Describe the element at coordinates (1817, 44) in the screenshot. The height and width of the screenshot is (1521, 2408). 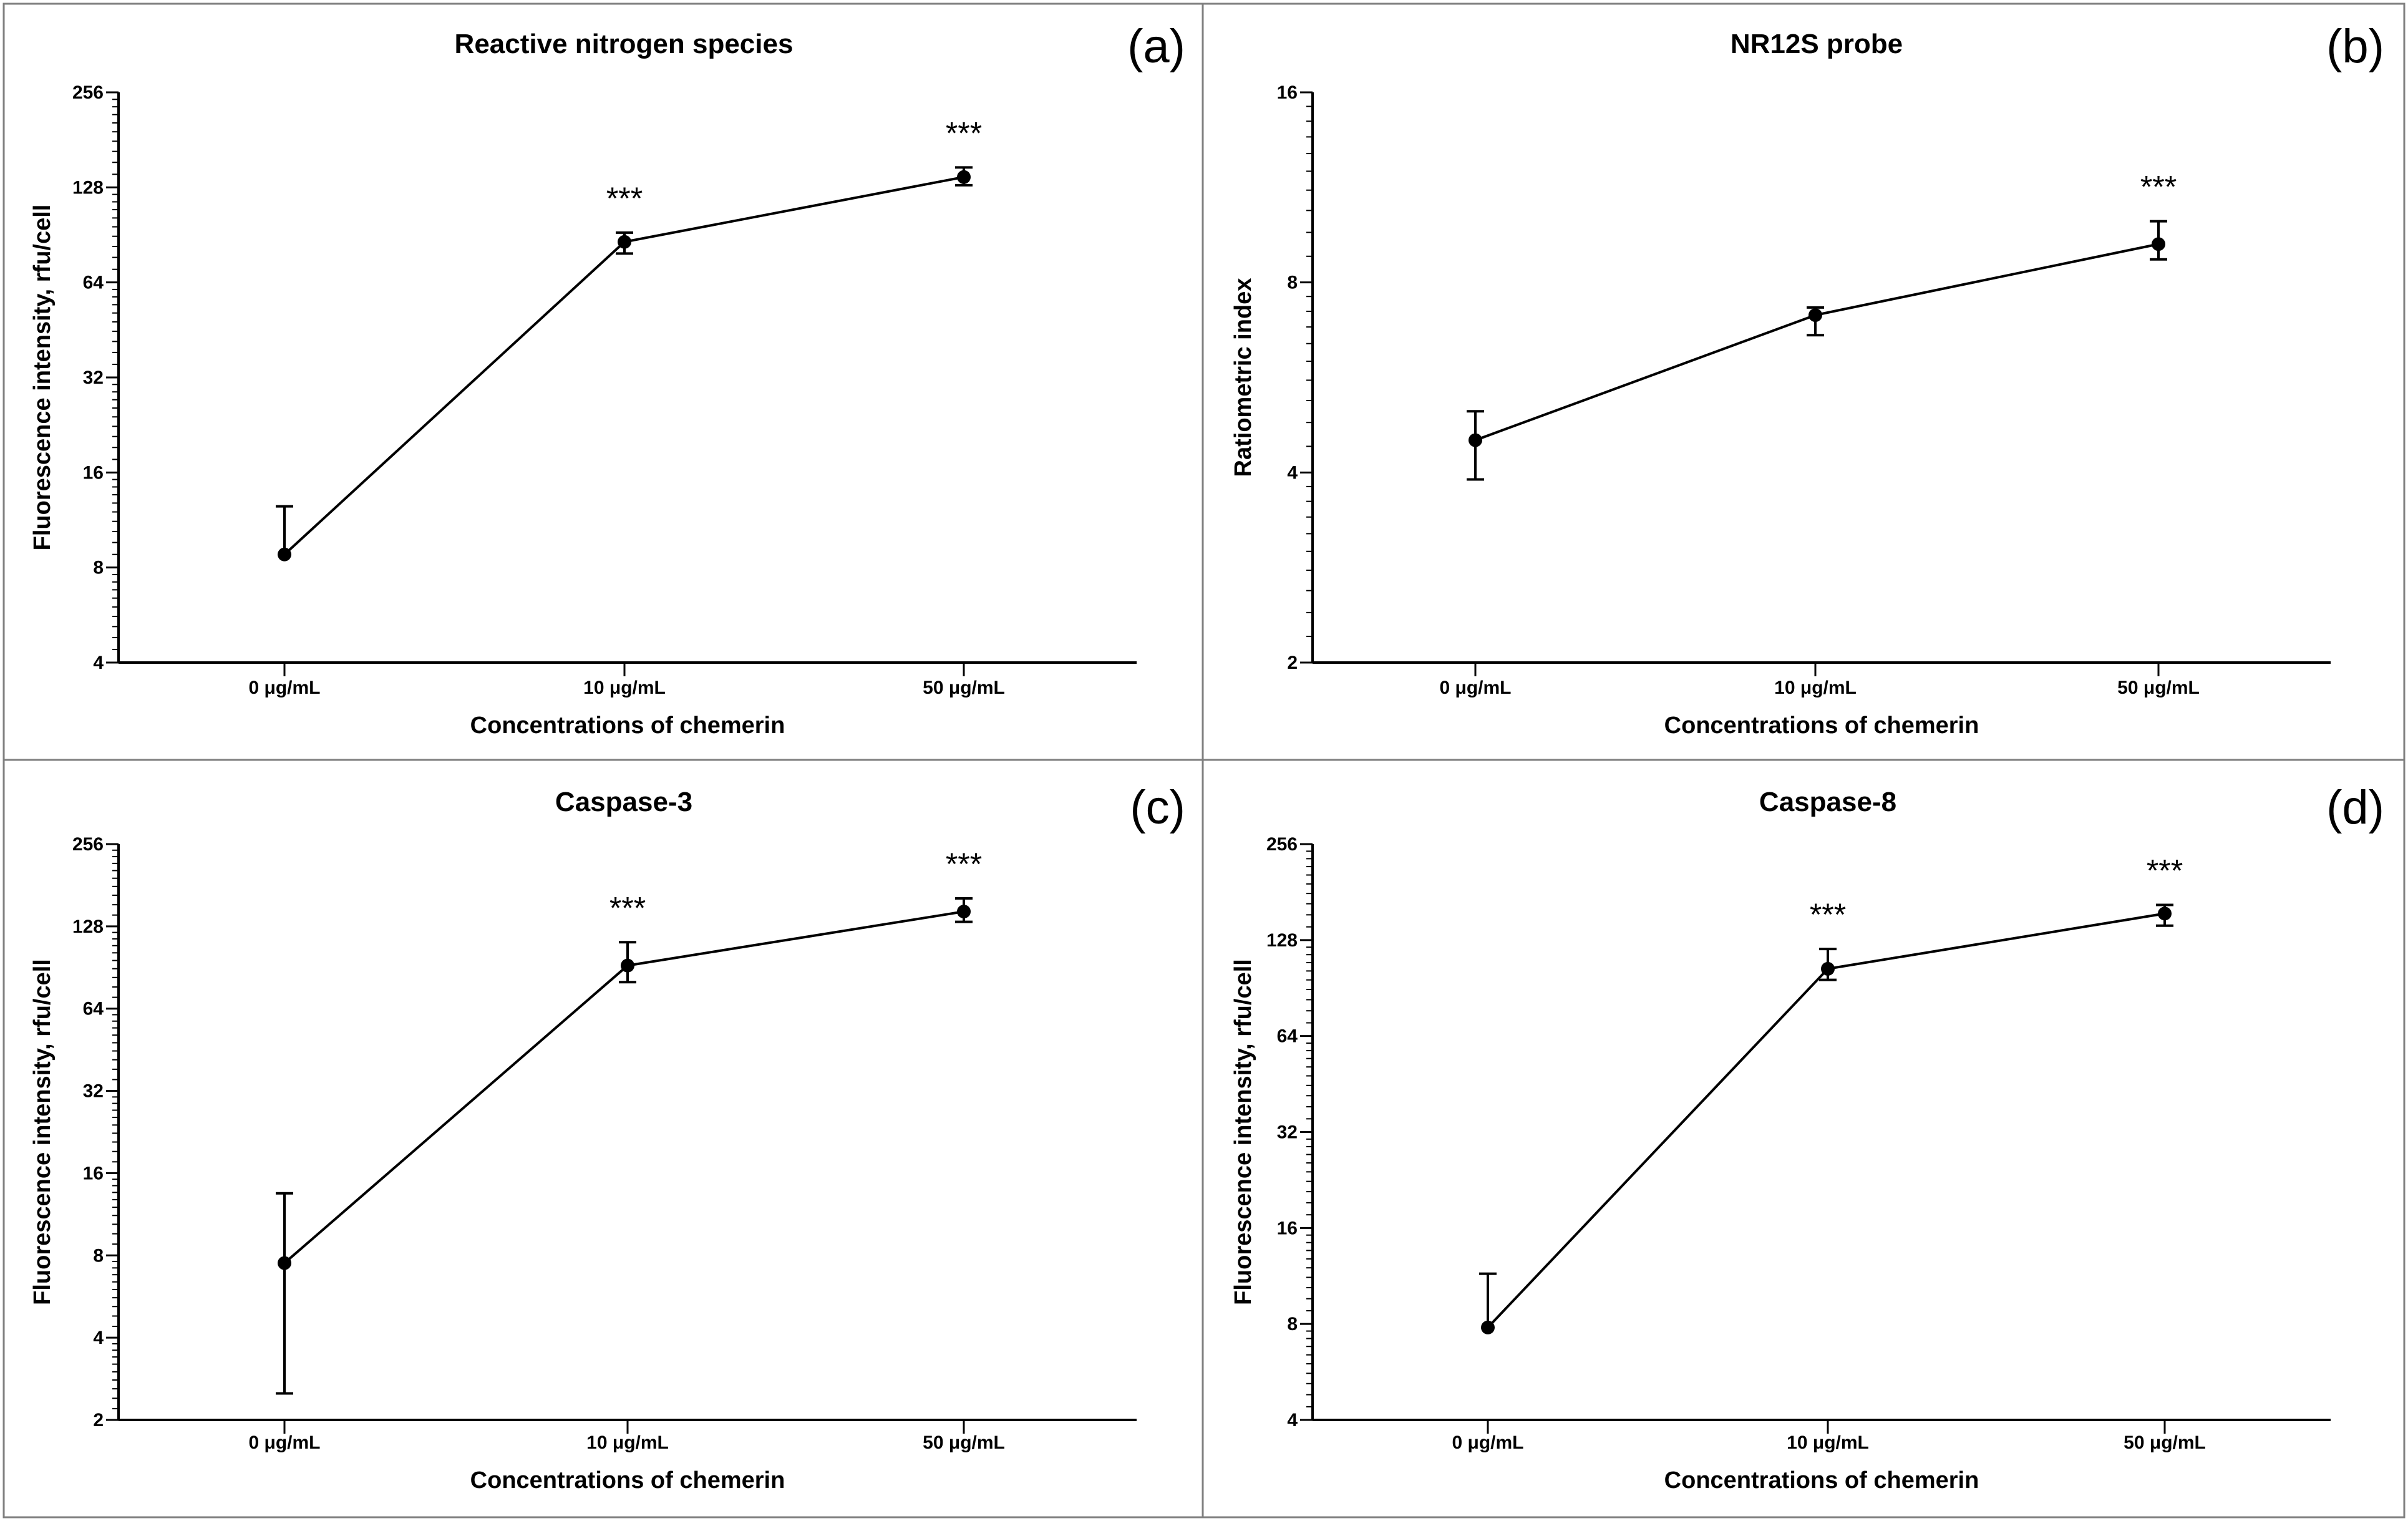
I see `chart-title: NR12S probe` at that location.